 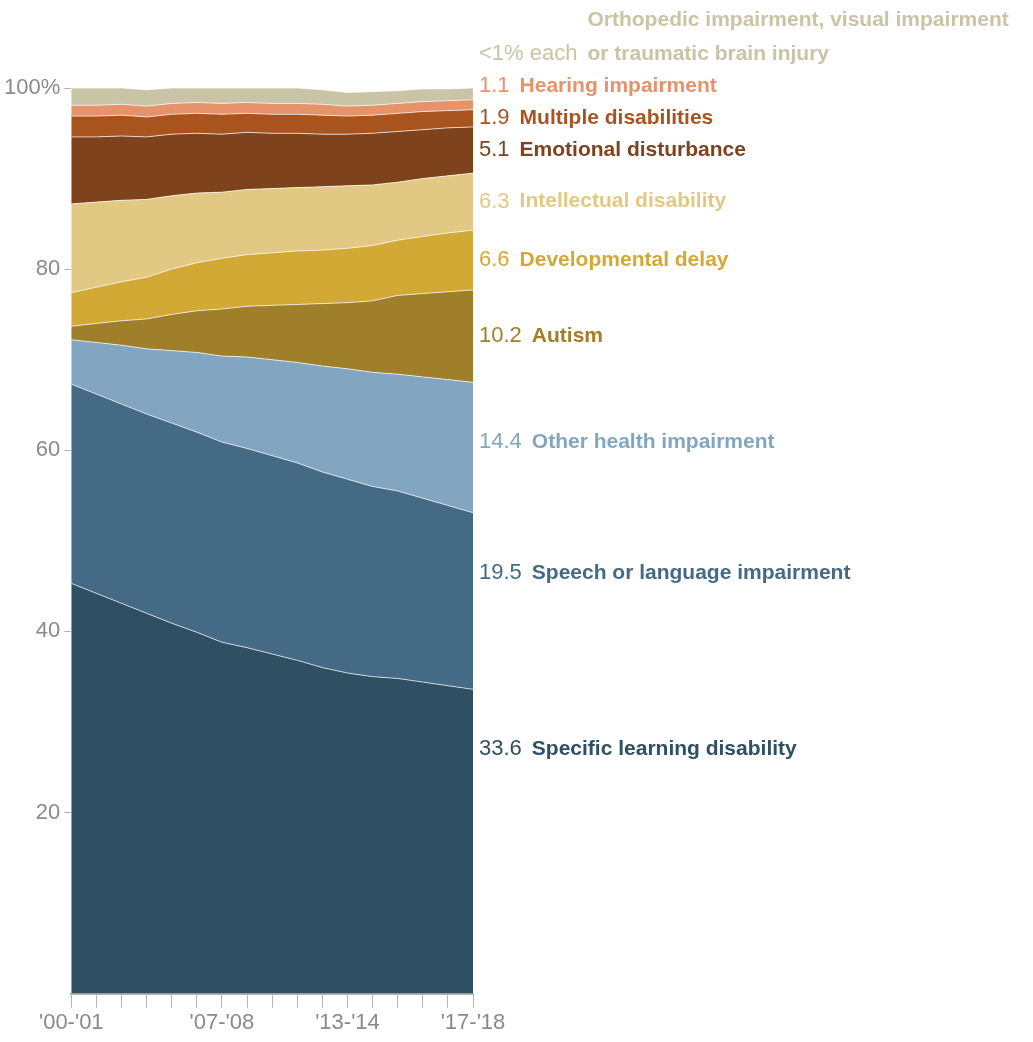 I want to click on data-label: 6.6, so click(x=494, y=259).